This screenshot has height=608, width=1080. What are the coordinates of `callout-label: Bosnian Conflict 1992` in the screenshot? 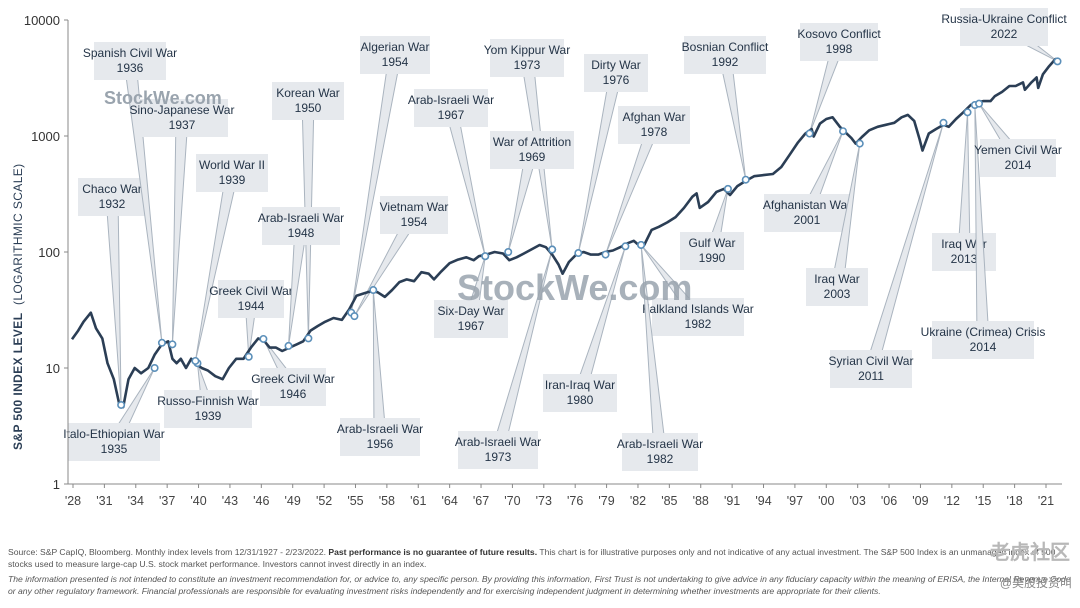 It's located at (725, 54).